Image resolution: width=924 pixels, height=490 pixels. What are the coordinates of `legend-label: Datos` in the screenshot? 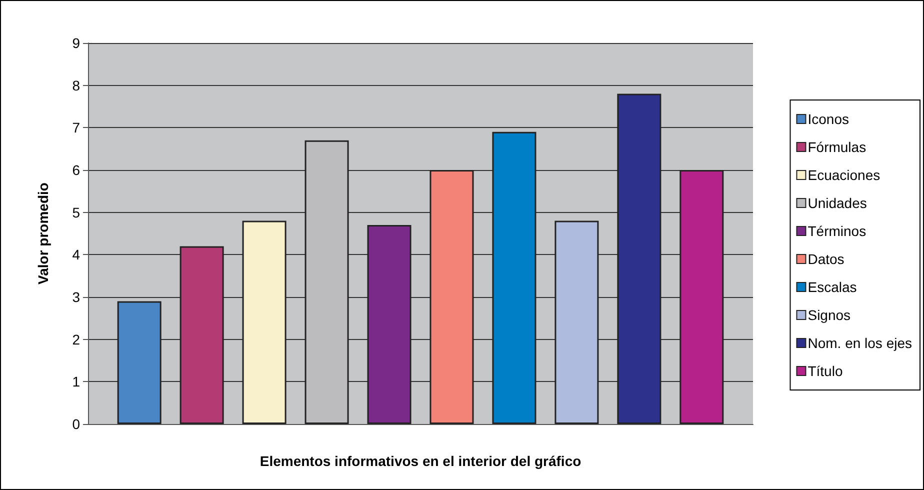 It's located at (826, 259).